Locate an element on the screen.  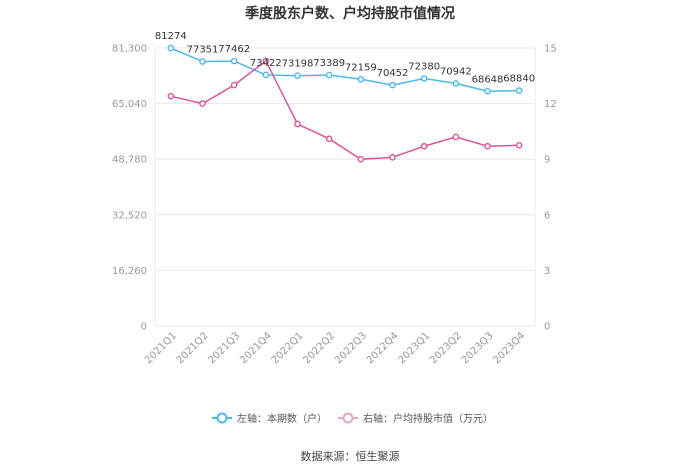
x-tick-label: 2022Q4 is located at coordinates (383, 348).